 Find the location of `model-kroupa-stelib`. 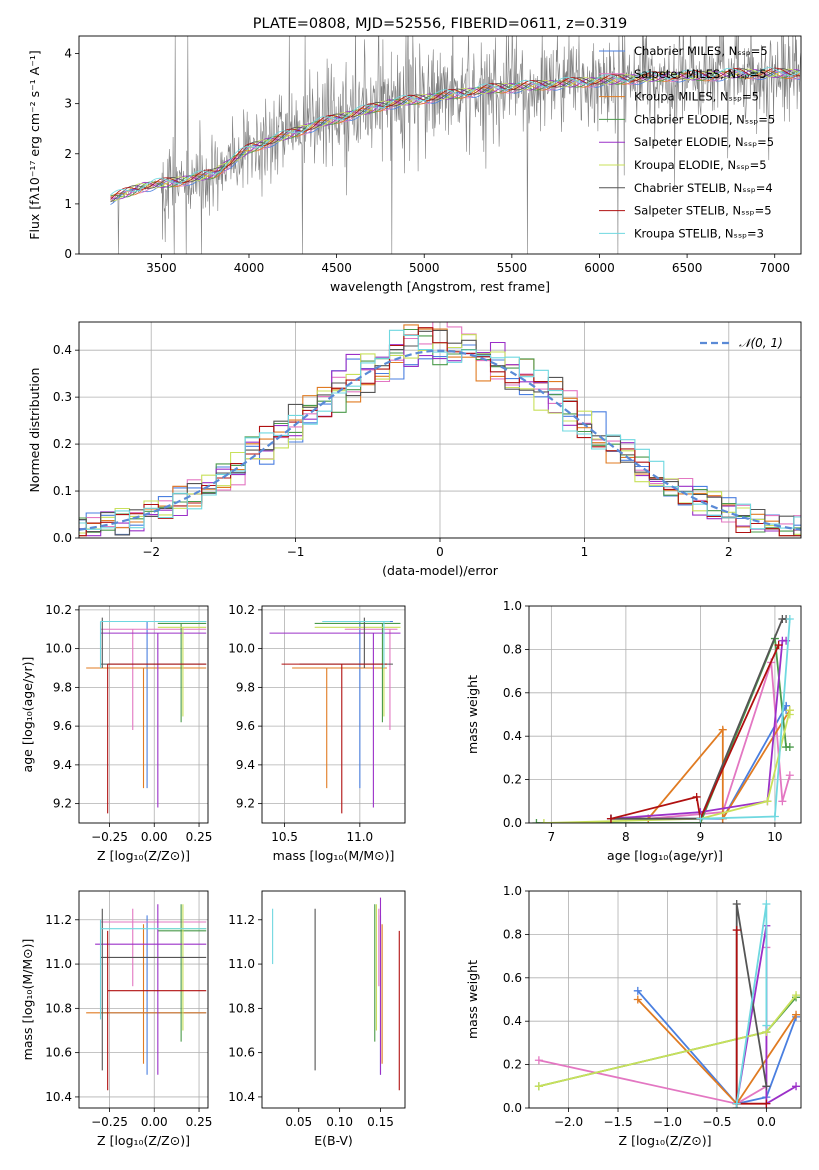

model-kroupa-stelib is located at coordinates (455, 131).